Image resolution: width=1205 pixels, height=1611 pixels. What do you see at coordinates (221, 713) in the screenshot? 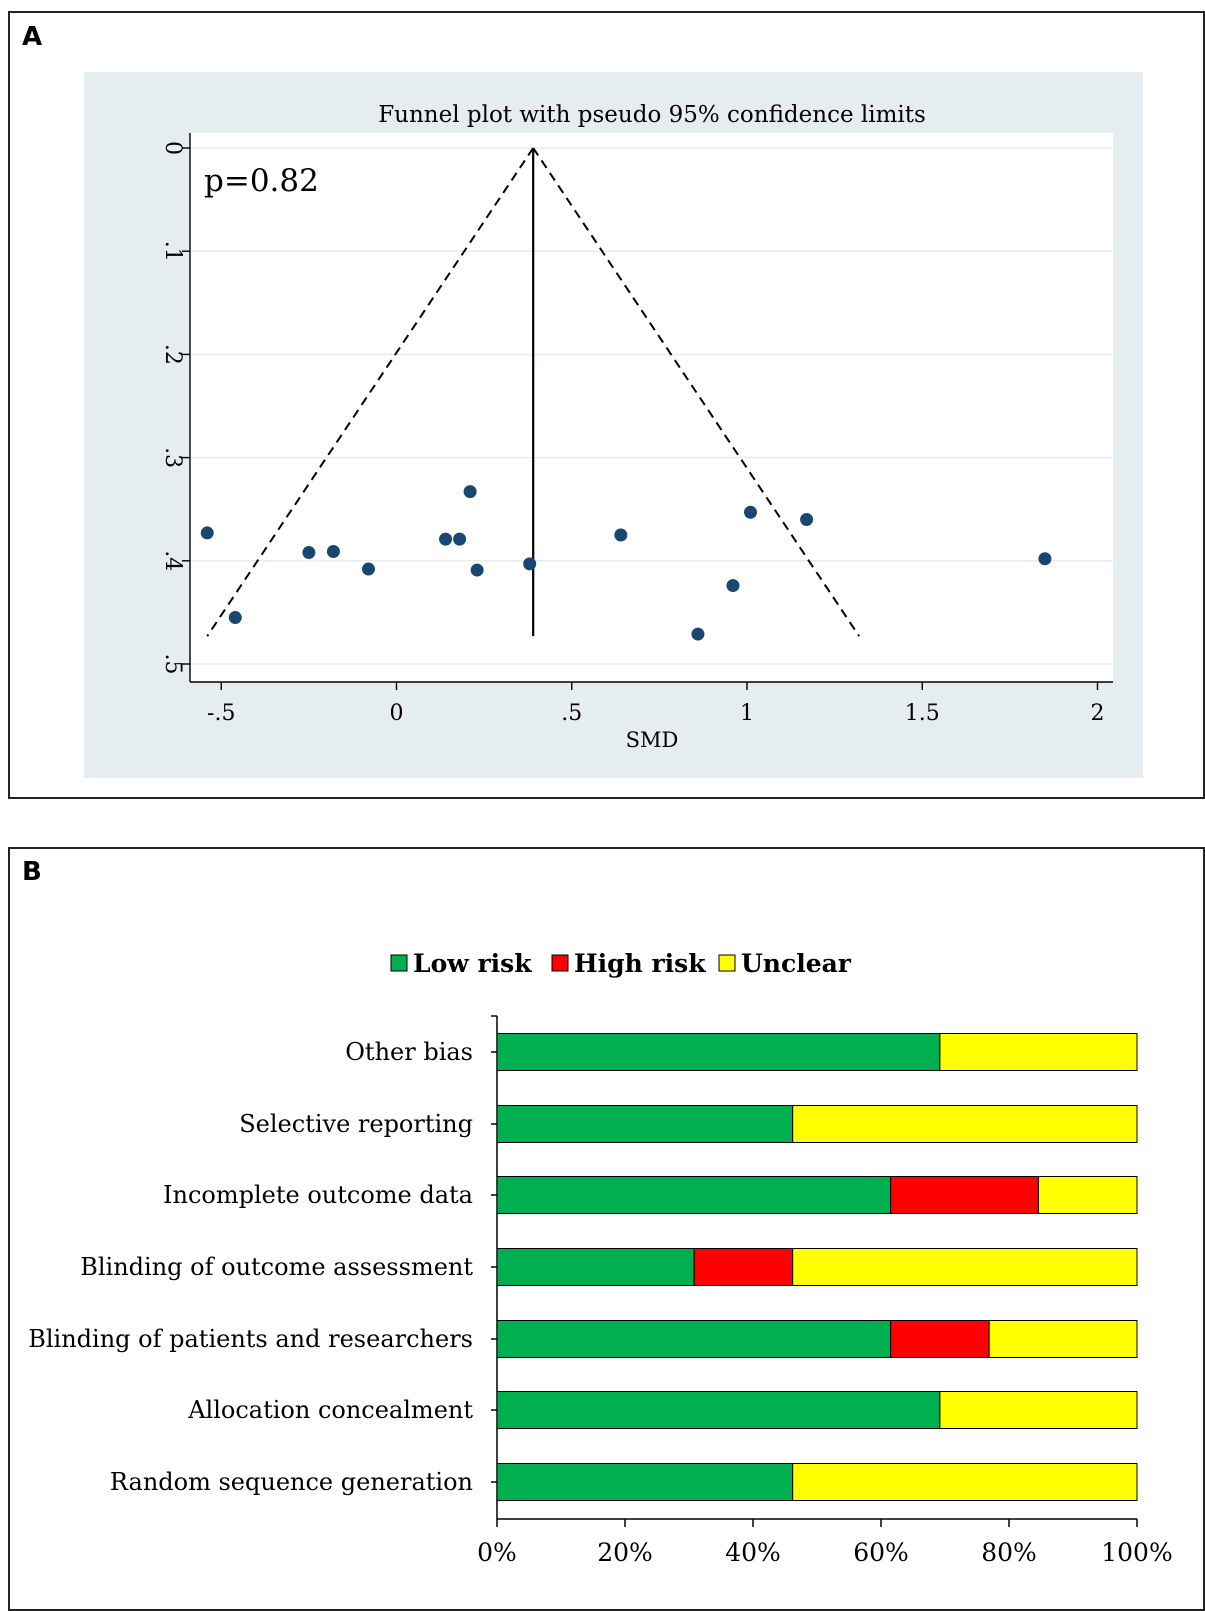
I see `x-tick-label: -.5` at bounding box center [221, 713].